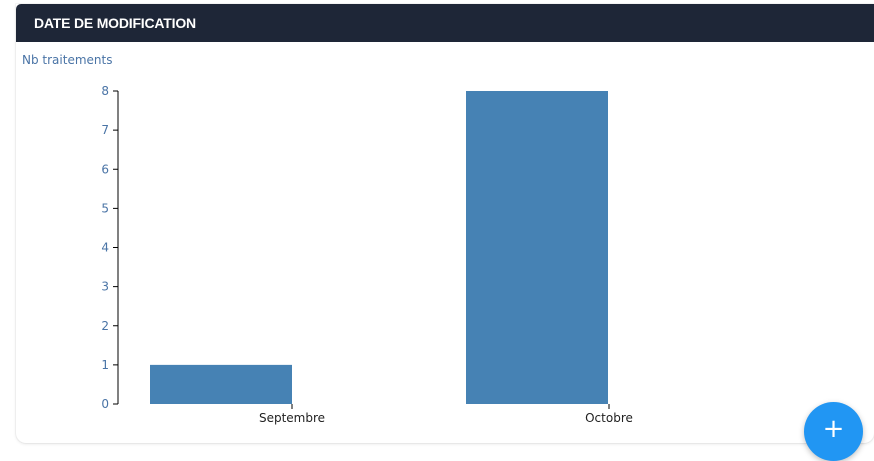  What do you see at coordinates (105, 130) in the screenshot?
I see `y-tick-label: 7` at bounding box center [105, 130].